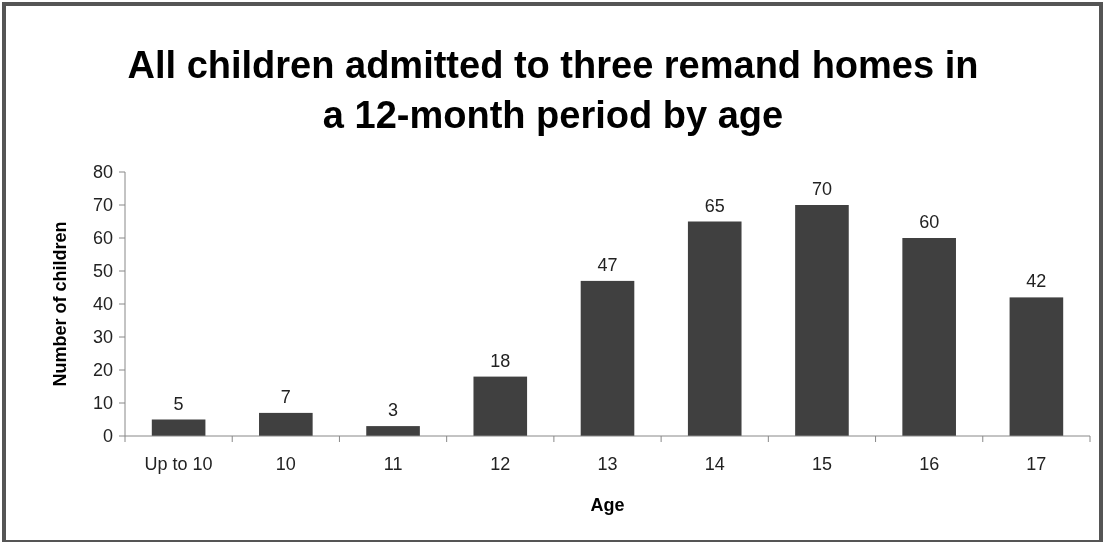 The image size is (1105, 542). I want to click on x-tick-label: 17, so click(1036, 464).